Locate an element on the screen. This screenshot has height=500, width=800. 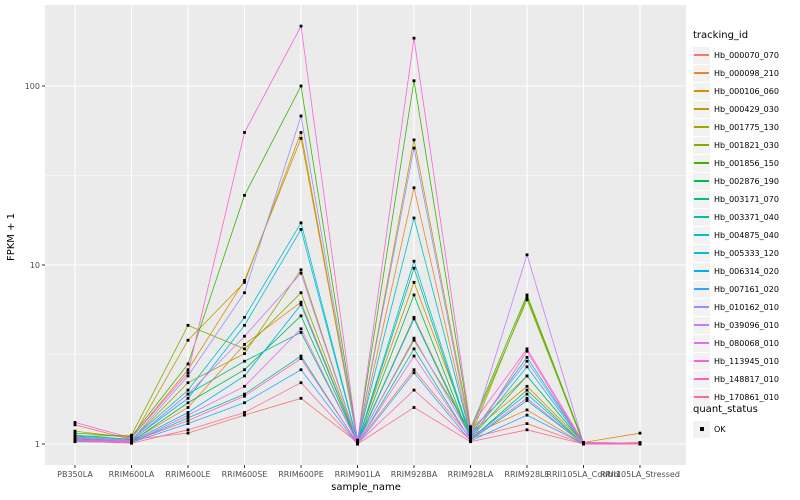
legend-item-Hb_000106_060: Hb_000106_060 is located at coordinates (745, 91).